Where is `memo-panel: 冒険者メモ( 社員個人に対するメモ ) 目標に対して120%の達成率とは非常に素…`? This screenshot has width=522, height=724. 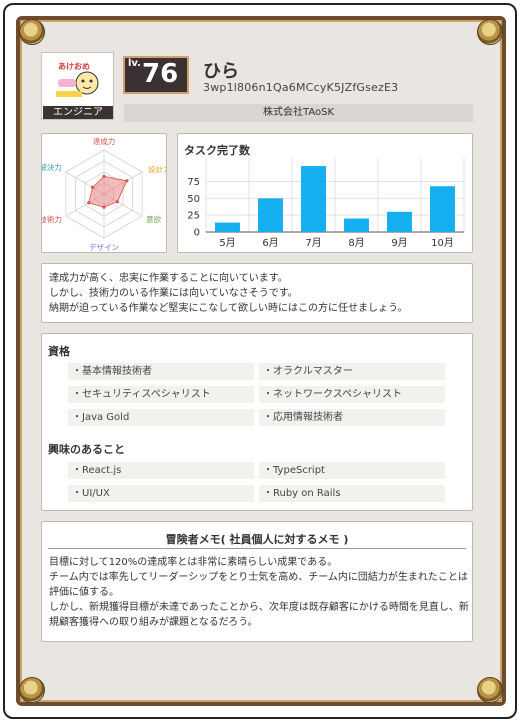
memo-panel: 冒険者メモ( 社員個人に対するメモ ) 目標に対して120%の達成率とは非常に素… is located at coordinates (257, 581).